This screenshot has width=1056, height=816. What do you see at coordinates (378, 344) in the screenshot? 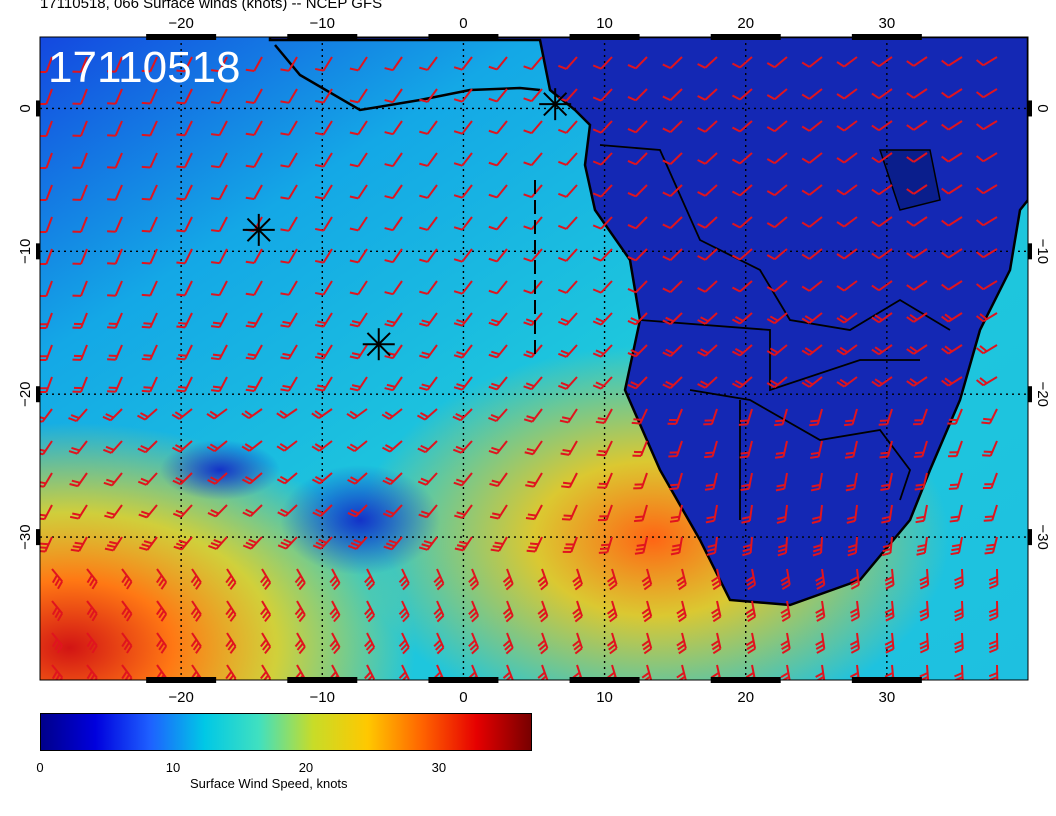
I see `storm-marker` at bounding box center [378, 344].